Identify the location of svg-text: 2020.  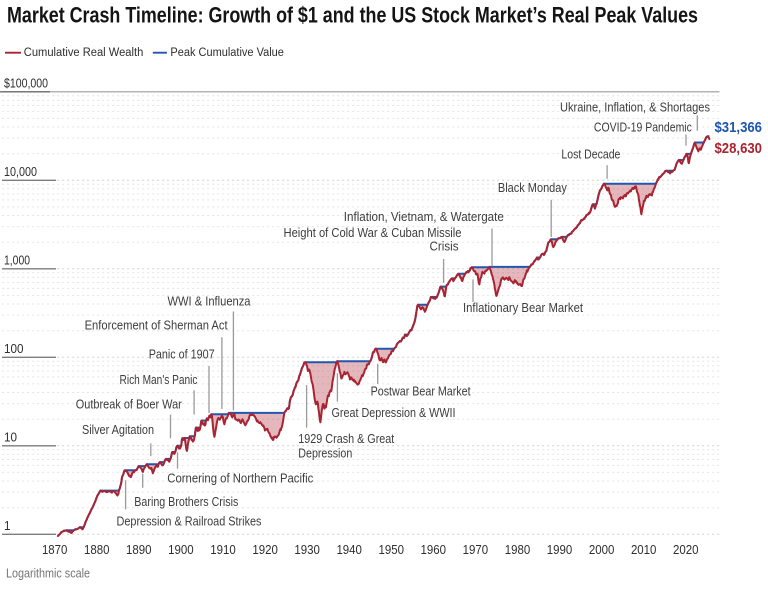
(686, 549).